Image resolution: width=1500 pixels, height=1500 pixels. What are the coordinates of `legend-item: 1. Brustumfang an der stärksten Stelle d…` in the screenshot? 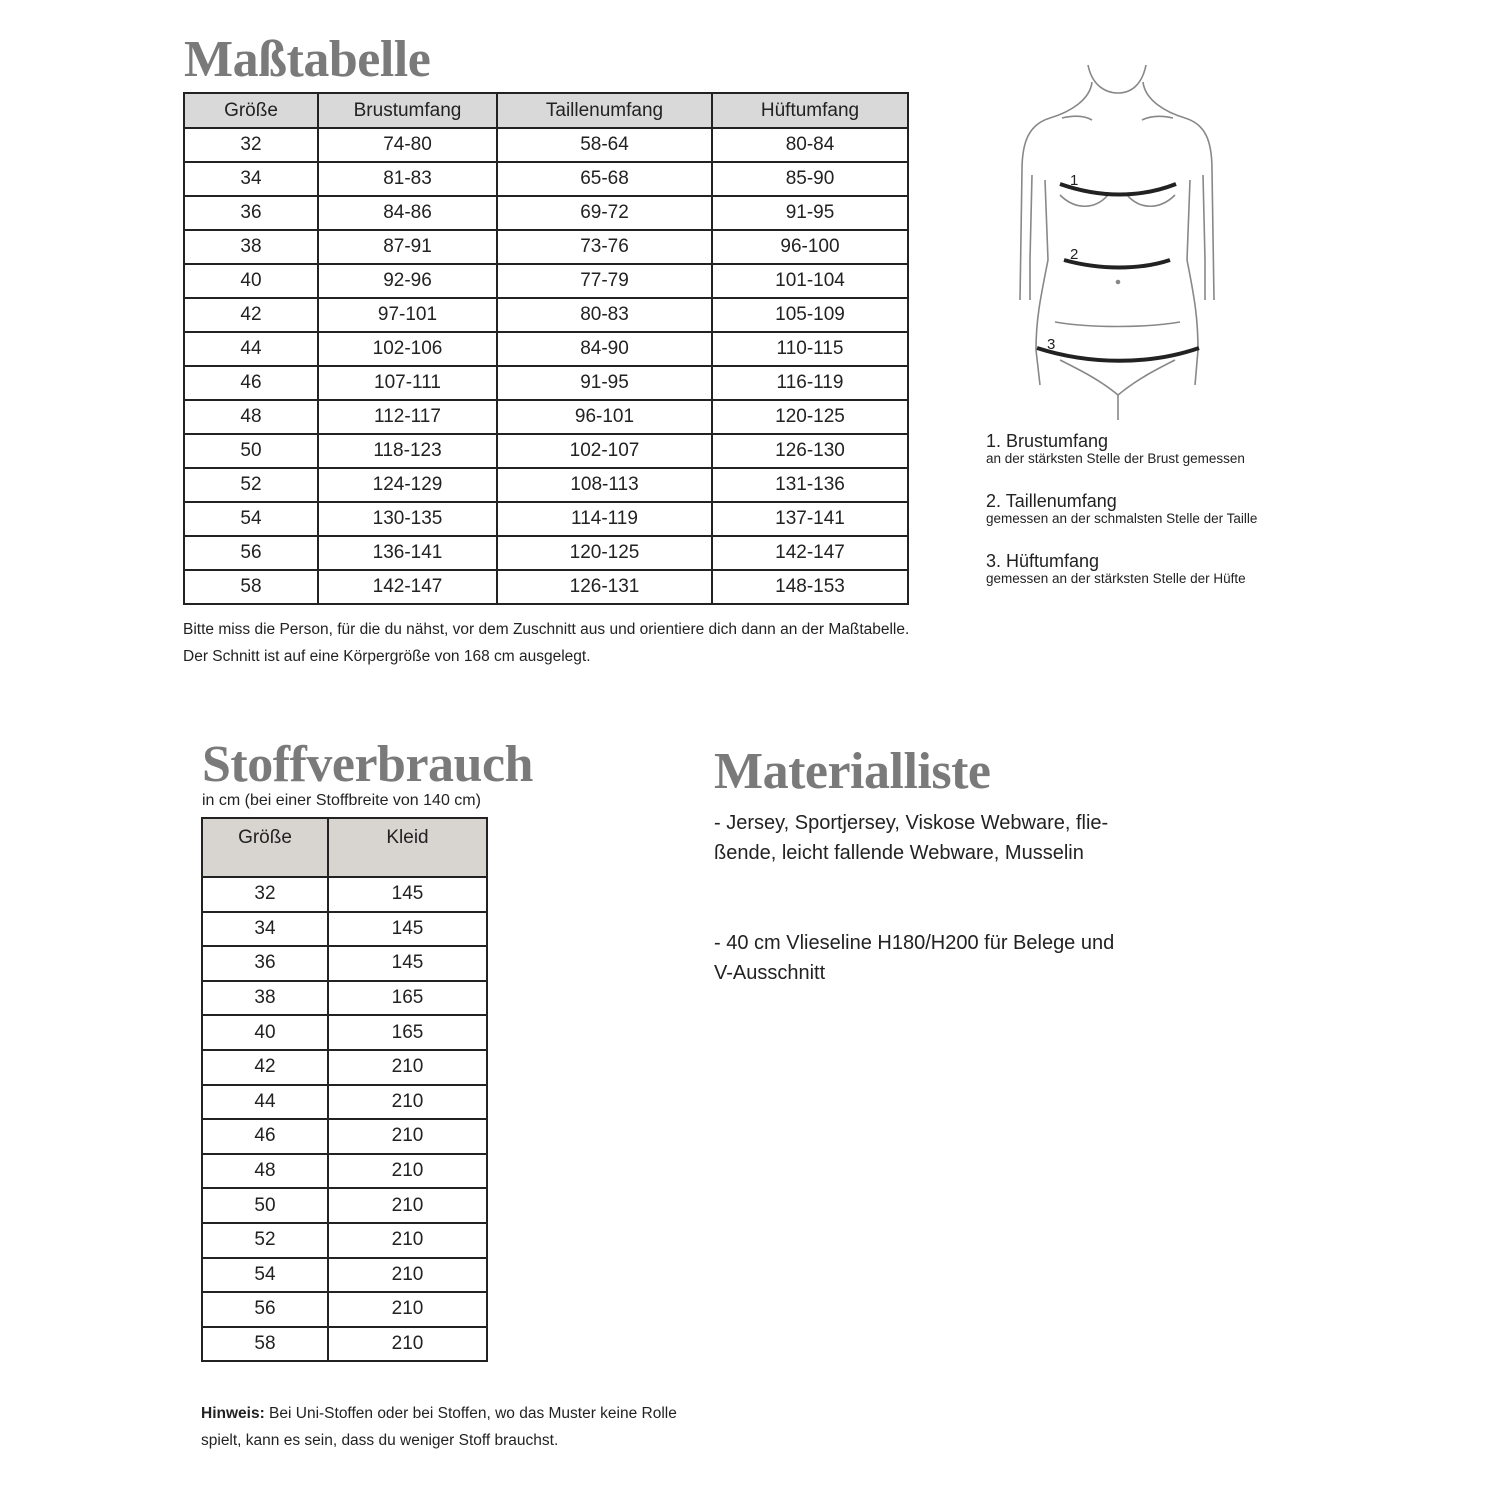 It's located at (1121, 449).